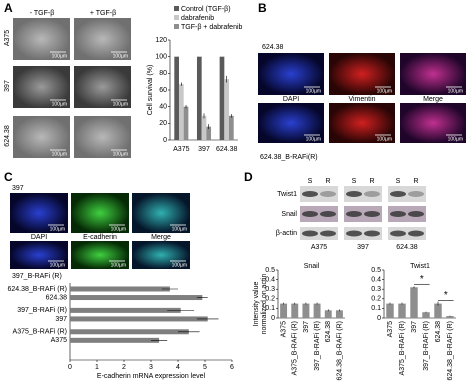 Image resolution: width=474 pixels, height=383 pixels. I want to click on y-tick-label: 40, so click(163, 107).